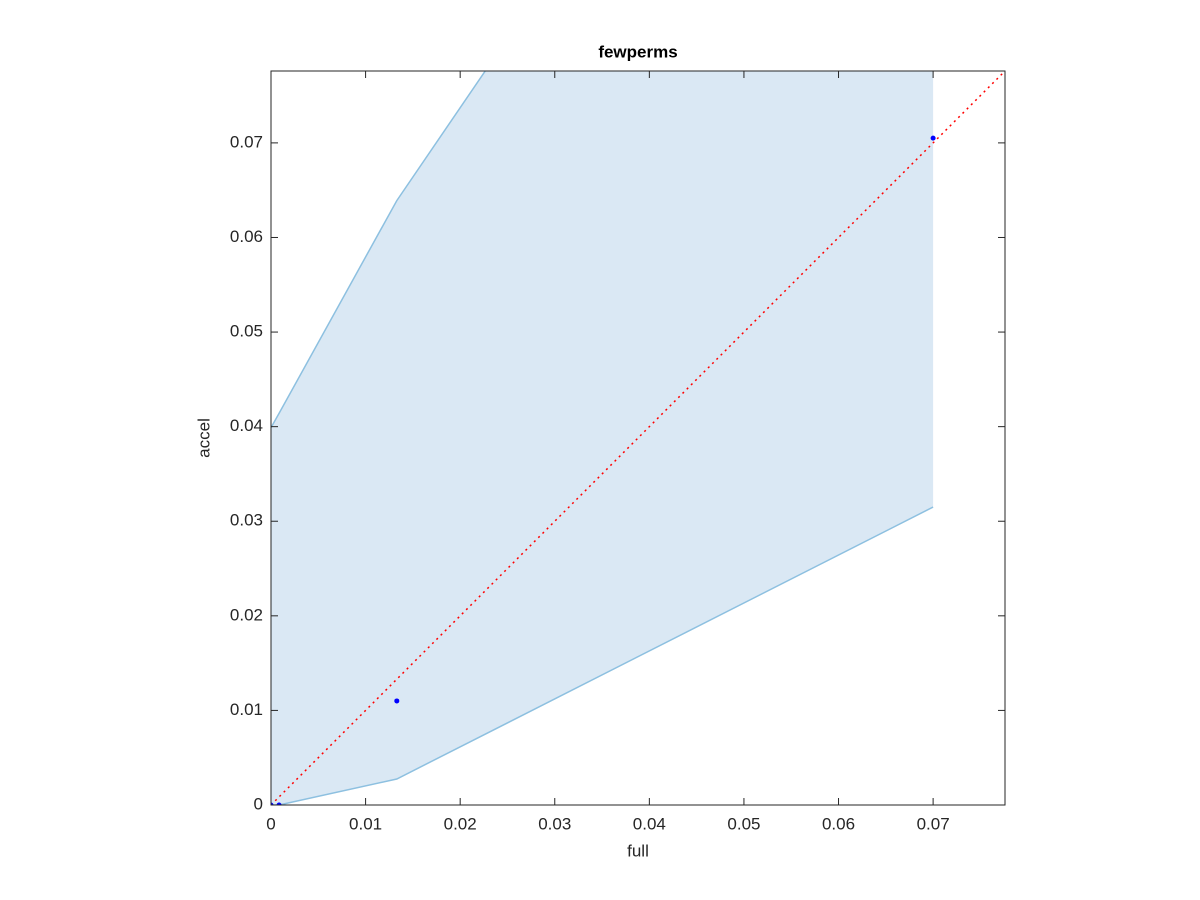 The height and width of the screenshot is (900, 1200). What do you see at coordinates (379, 249) in the screenshot?
I see `band-edge` at bounding box center [379, 249].